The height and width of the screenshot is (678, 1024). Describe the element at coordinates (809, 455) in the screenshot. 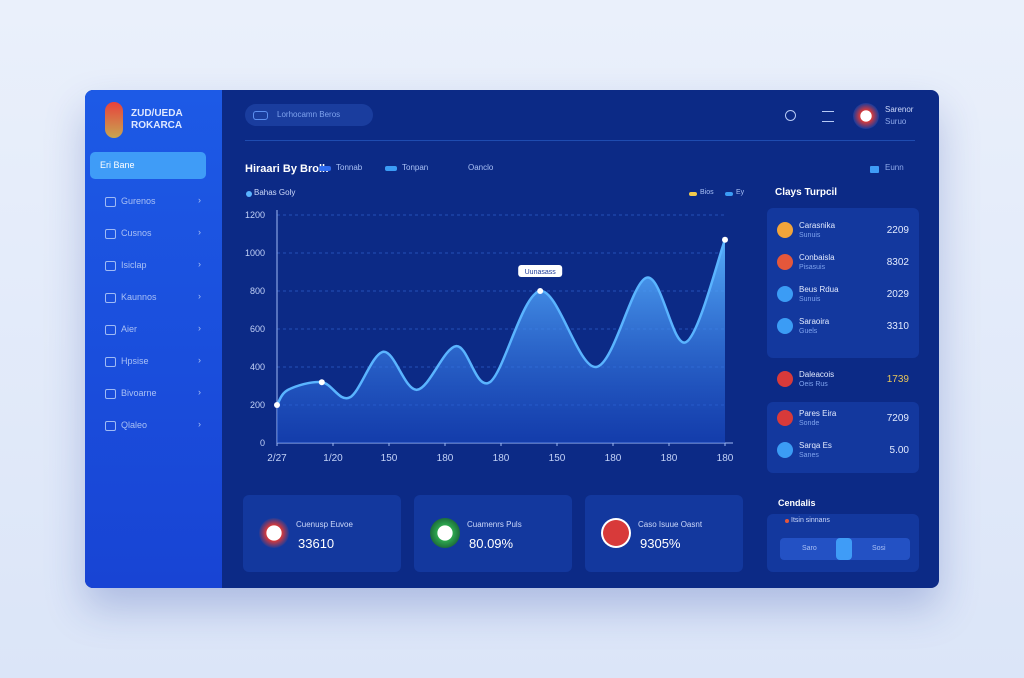

I see `item-sub: Sanes` at that location.